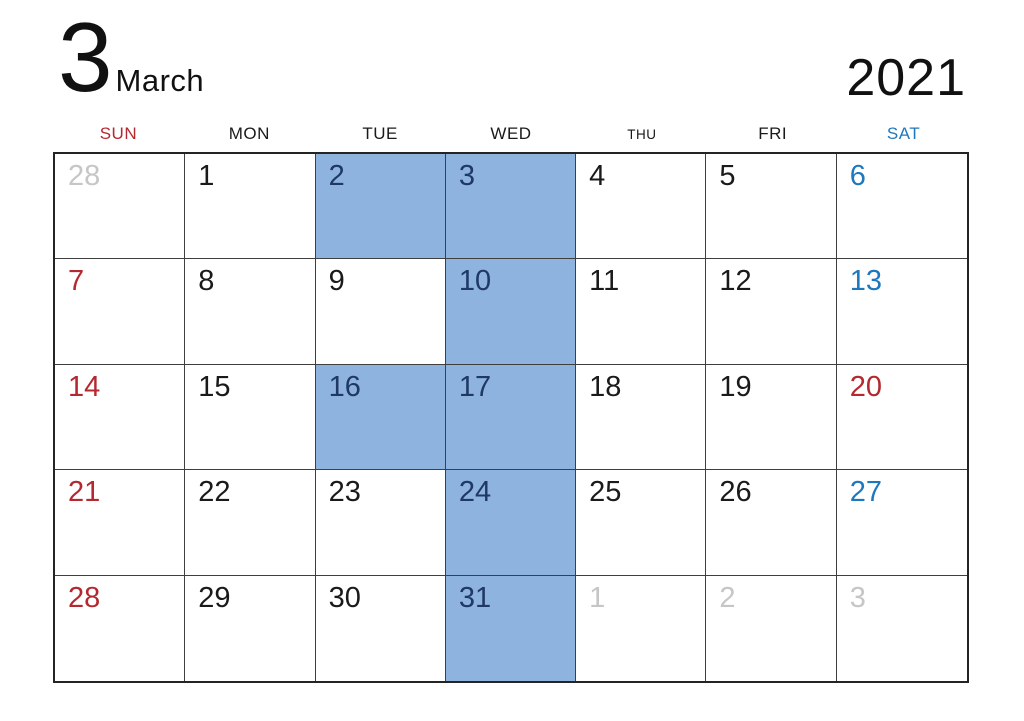 The height and width of the screenshot is (721, 1024). Describe the element at coordinates (380, 417) in the screenshot. I see `day-cell: 16` at that location.